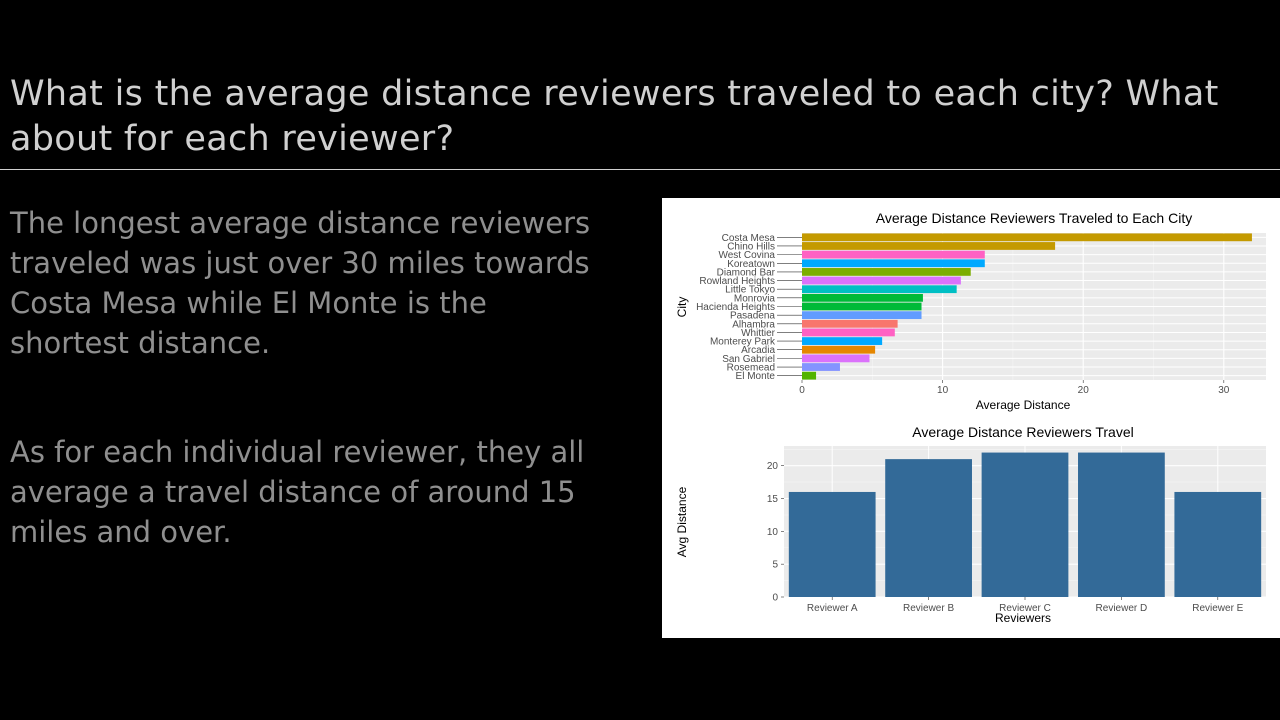 This screenshot has height=720, width=1280. What do you see at coordinates (682, 307) in the screenshot?
I see `city-chart-y-axis-label: City` at bounding box center [682, 307].